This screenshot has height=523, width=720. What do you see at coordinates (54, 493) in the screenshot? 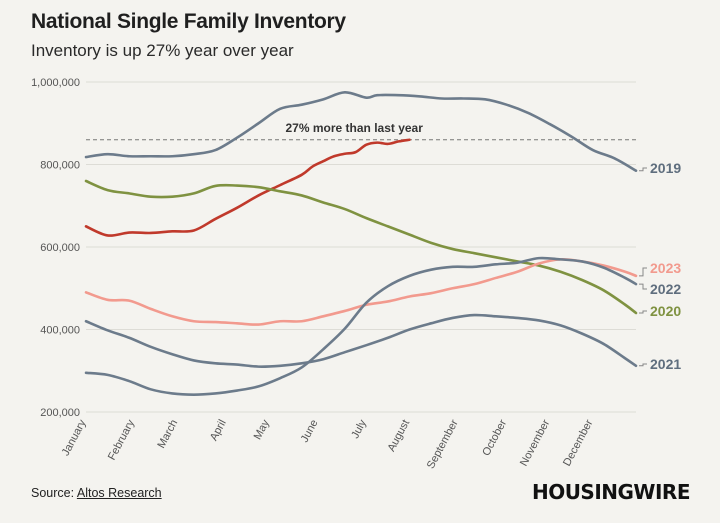
I see `source-prefix: Source:` at bounding box center [54, 493].